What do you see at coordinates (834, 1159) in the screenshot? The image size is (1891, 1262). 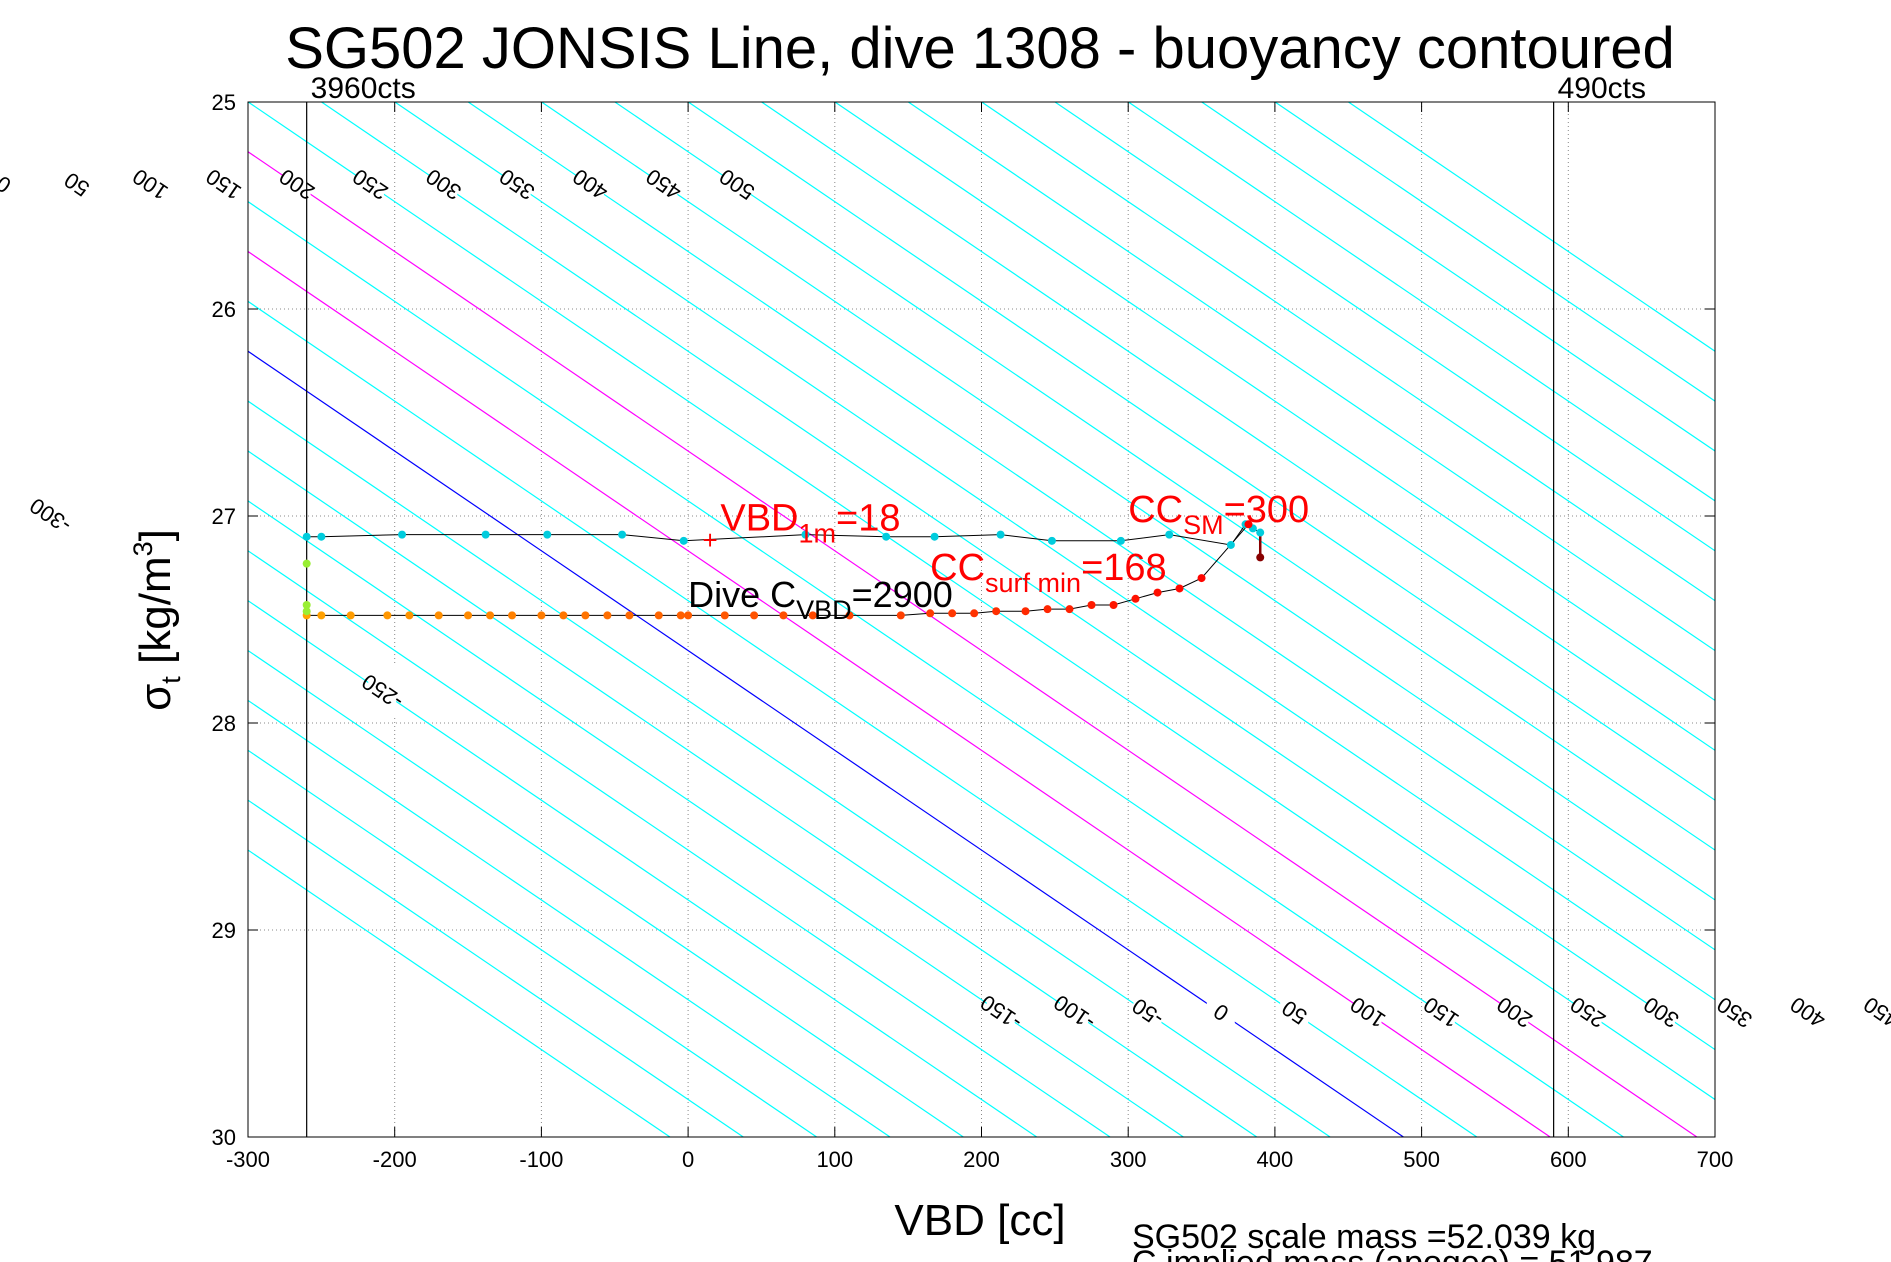 I see `x-tick-label: 100` at bounding box center [834, 1159].